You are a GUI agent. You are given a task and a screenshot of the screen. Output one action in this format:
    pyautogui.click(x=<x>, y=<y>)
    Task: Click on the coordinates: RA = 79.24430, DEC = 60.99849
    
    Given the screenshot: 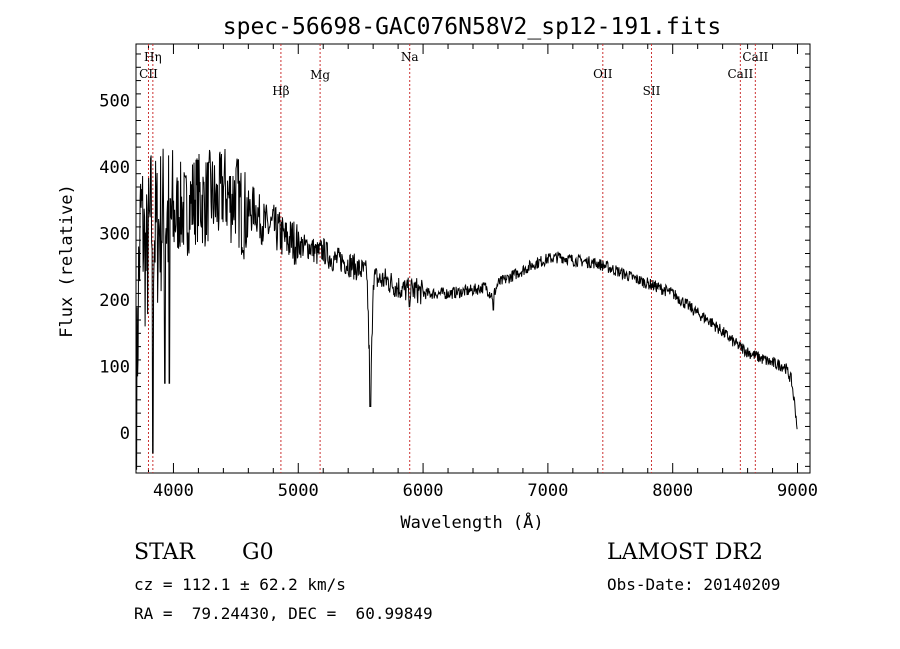 What is the action you would take?
    pyautogui.click(x=283, y=613)
    